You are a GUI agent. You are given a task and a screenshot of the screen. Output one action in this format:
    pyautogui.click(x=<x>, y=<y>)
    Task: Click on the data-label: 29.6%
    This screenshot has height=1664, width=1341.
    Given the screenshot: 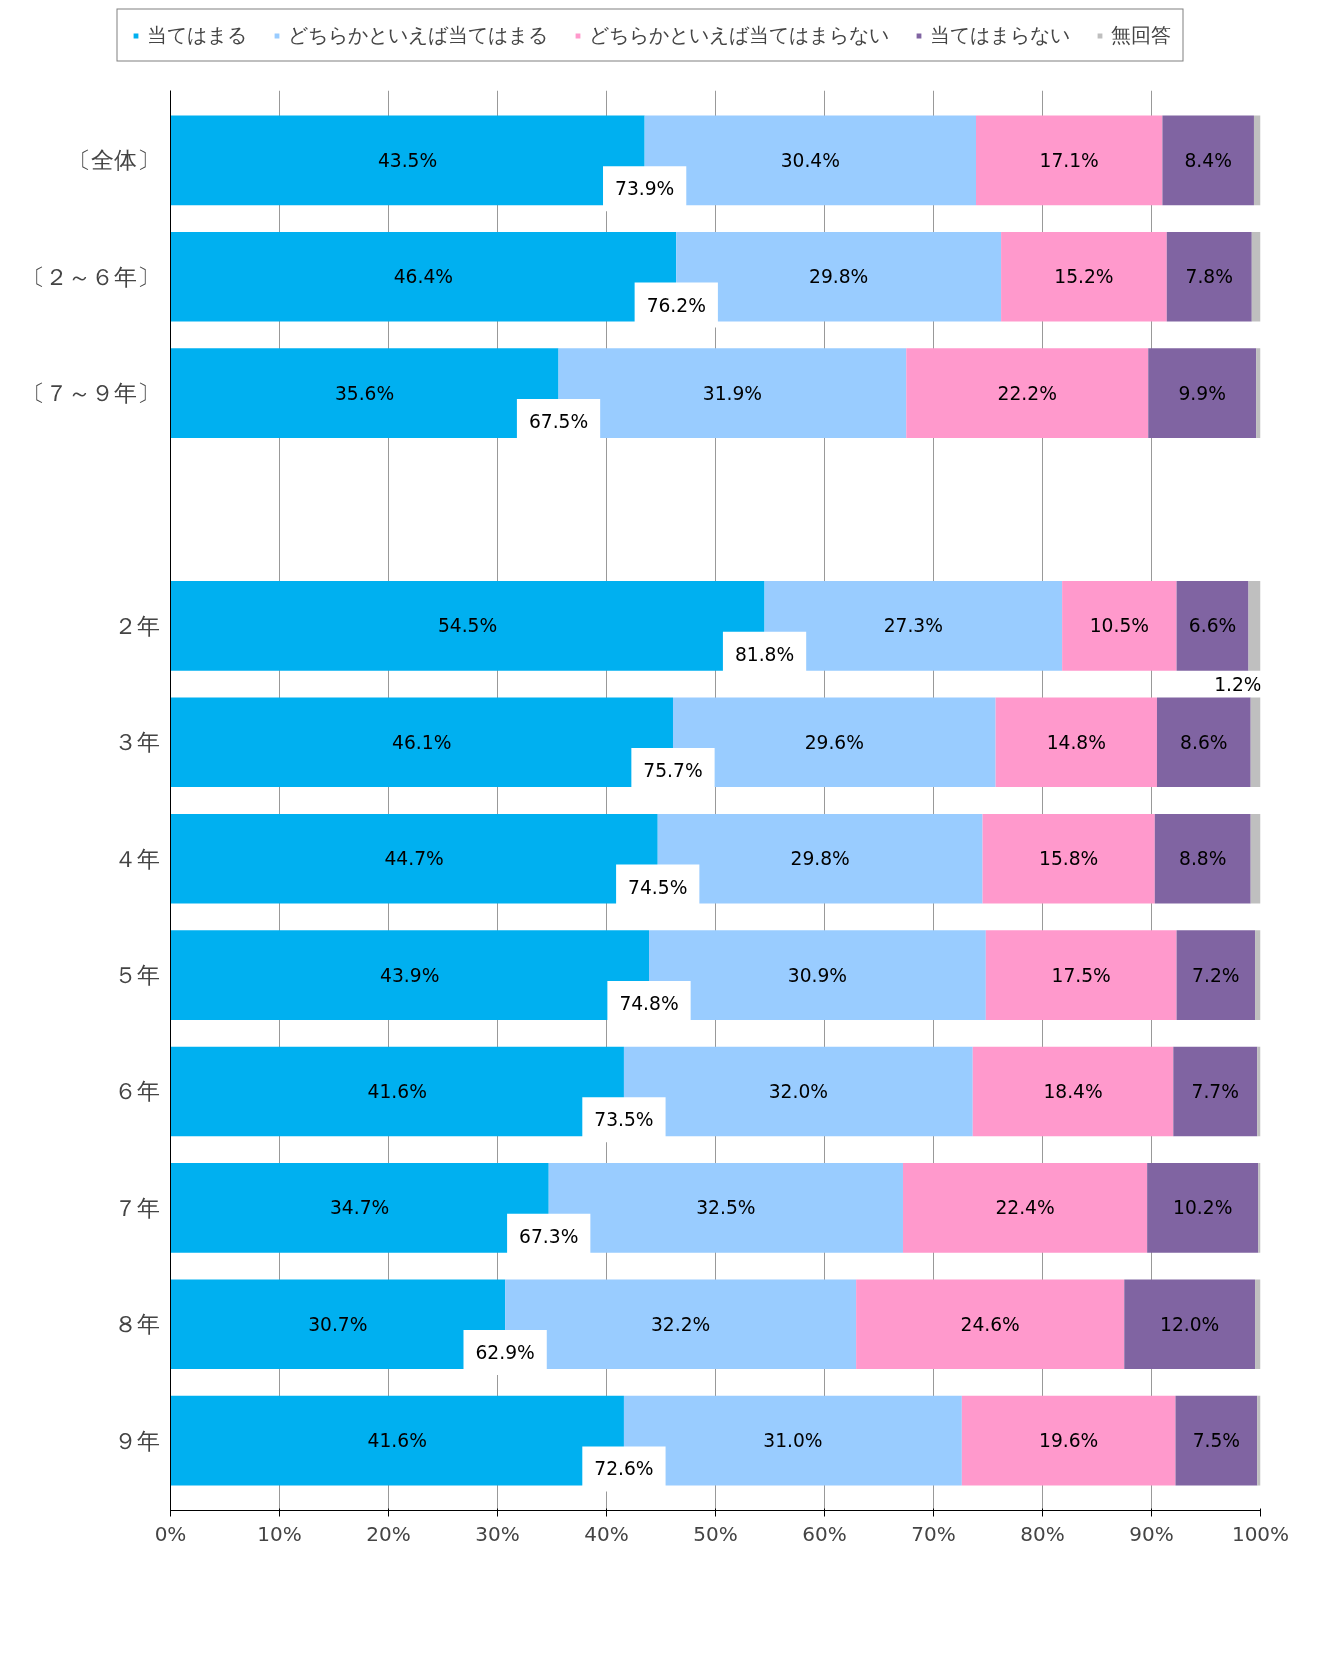 What is the action you would take?
    pyautogui.click(x=834, y=742)
    